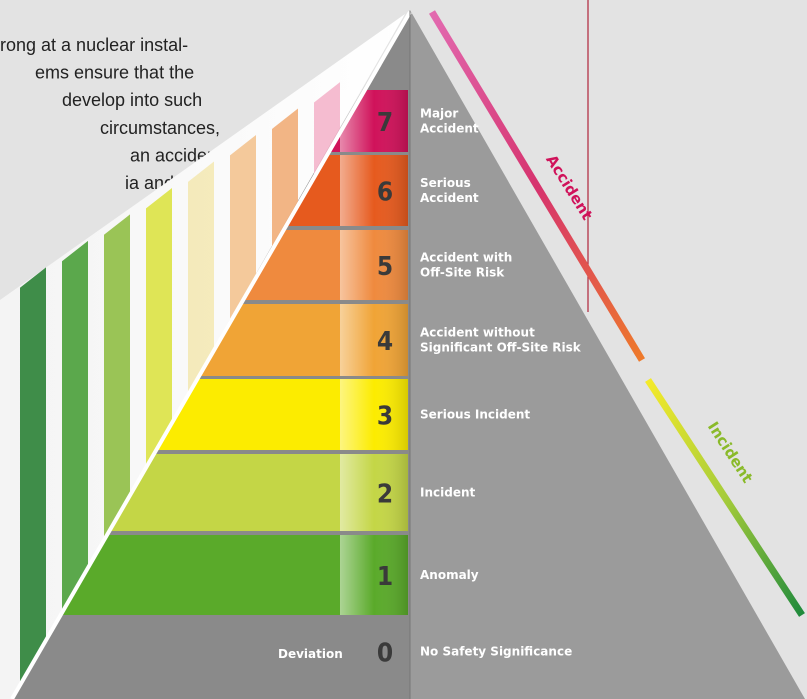 The image size is (807, 699). Describe the element at coordinates (496, 652) in the screenshot. I see `level-label: No Safety Significance` at that location.